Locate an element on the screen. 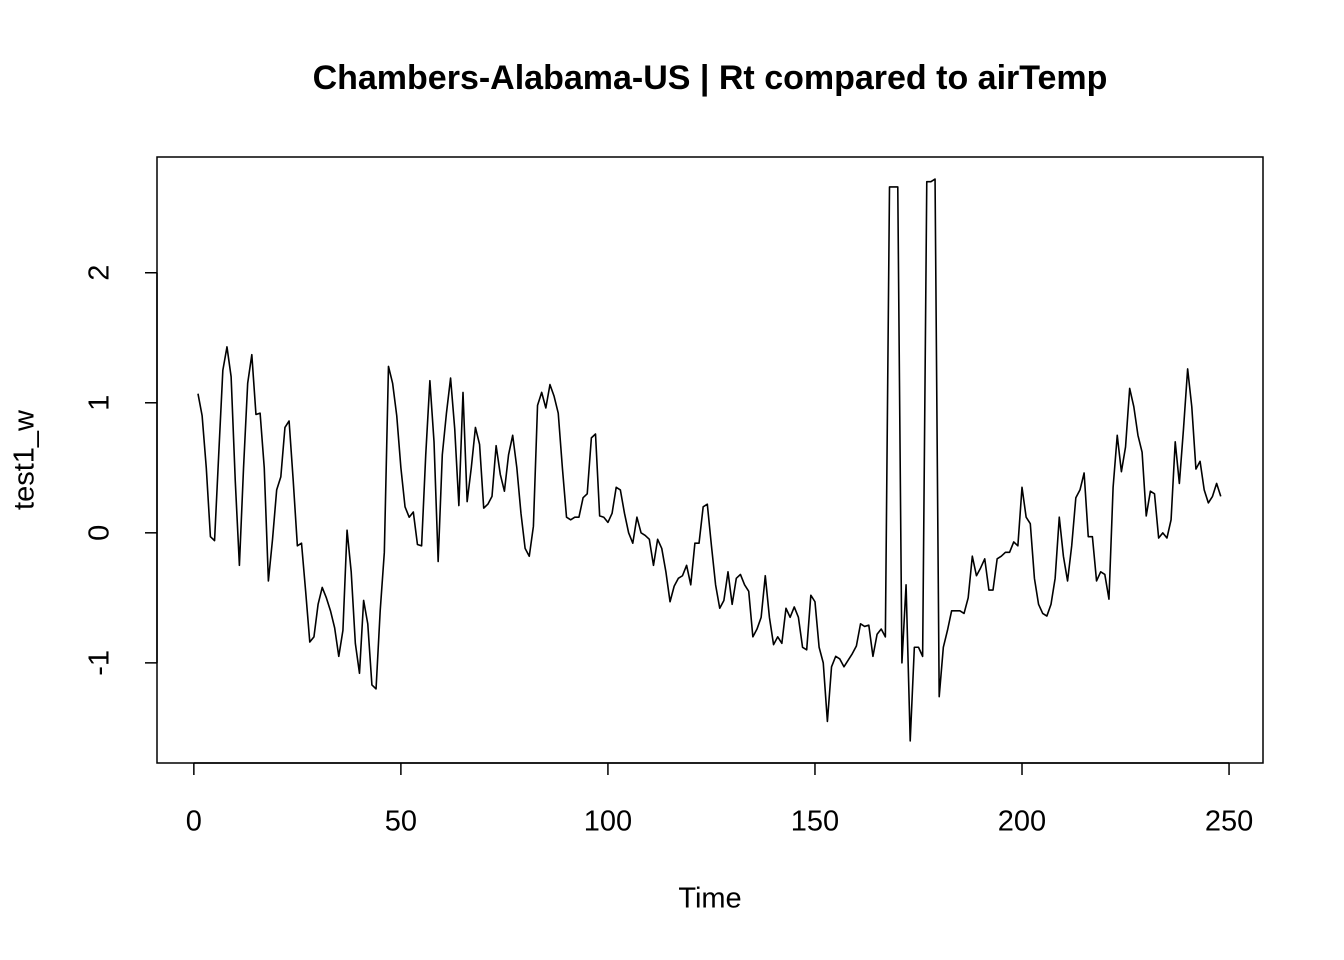  x-tick-label: 100 is located at coordinates (608, 822).